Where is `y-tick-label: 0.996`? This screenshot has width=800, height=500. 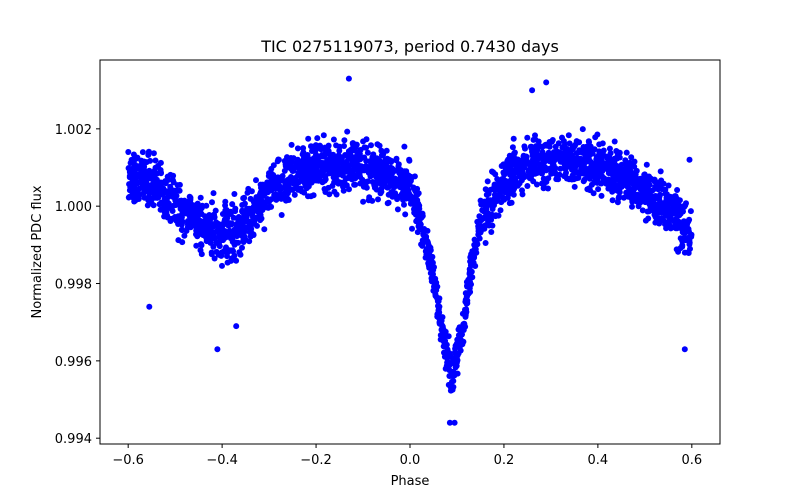 y-tick-label: 0.996 is located at coordinates (73, 362).